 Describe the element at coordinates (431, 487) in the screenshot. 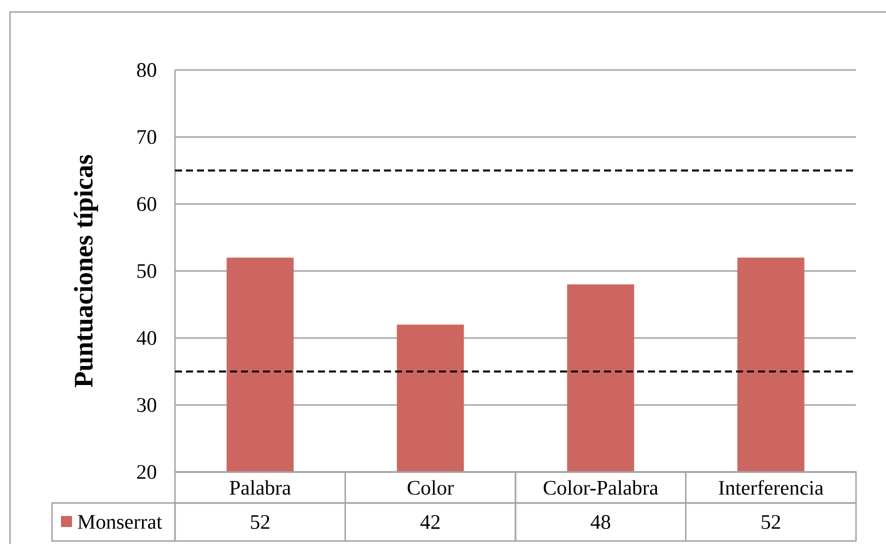

I see `x-tick-label: Color` at that location.